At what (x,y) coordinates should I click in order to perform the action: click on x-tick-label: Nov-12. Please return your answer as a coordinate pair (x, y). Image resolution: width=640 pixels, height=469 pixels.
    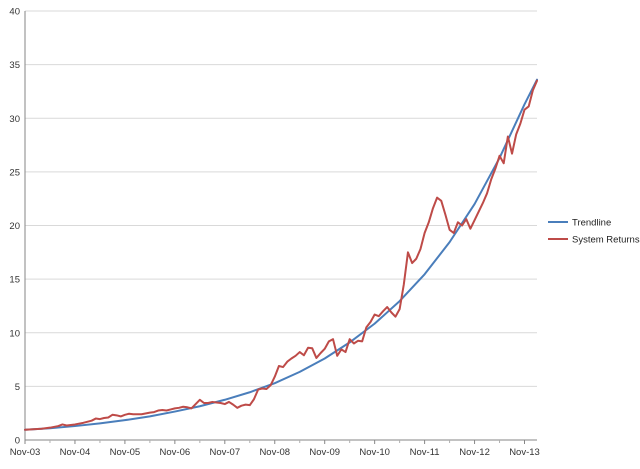
    Looking at the image, I should click on (474, 452).